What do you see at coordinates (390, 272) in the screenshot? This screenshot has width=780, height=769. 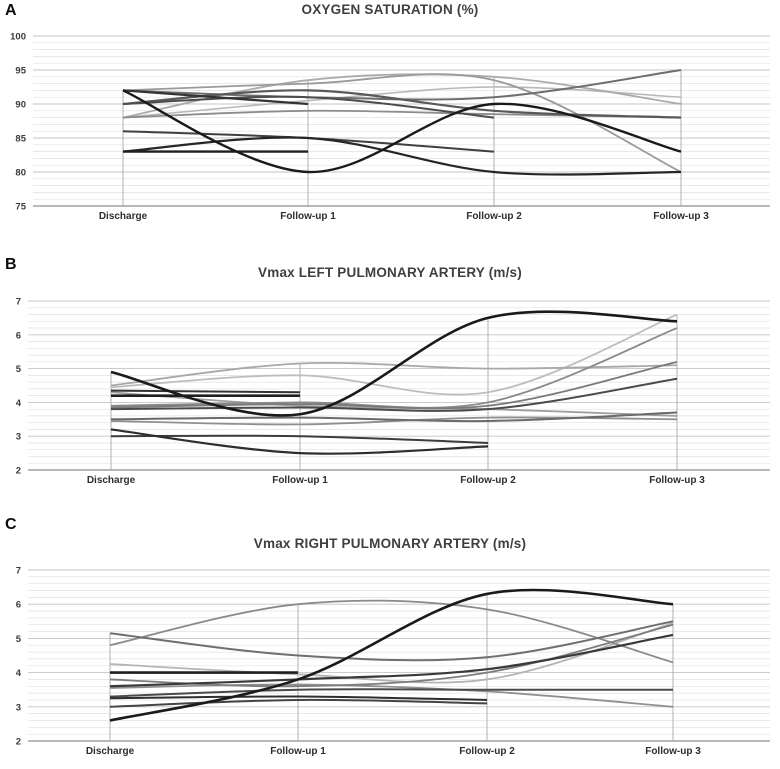 I see `panel-b-title: Vmax LEFT PULMONARY ARTERY (m/s)` at bounding box center [390, 272].